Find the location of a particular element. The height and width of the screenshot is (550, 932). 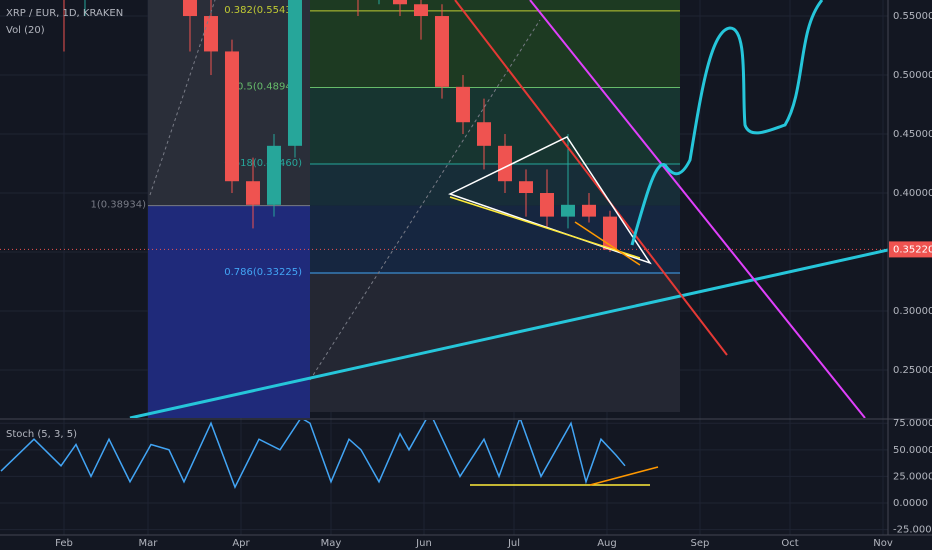

fib-label: 0.382(0.55433) is located at coordinates (263, 10).